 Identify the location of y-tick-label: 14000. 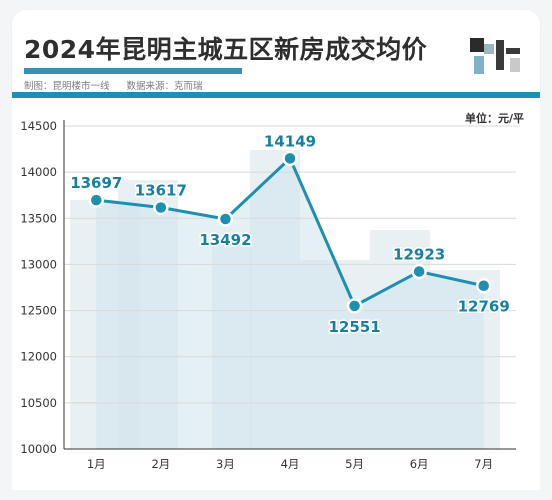
(38, 172).